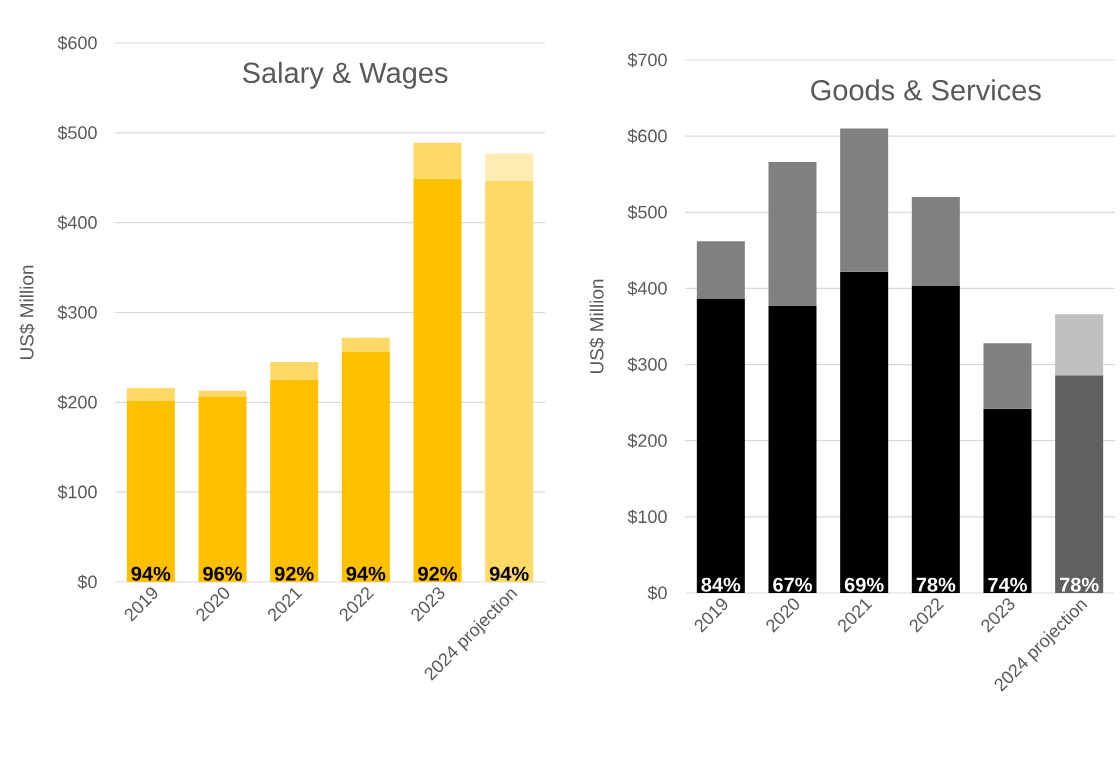 This screenshot has height=758, width=1120. I want to click on y-tick-label: $700, so click(647, 60).